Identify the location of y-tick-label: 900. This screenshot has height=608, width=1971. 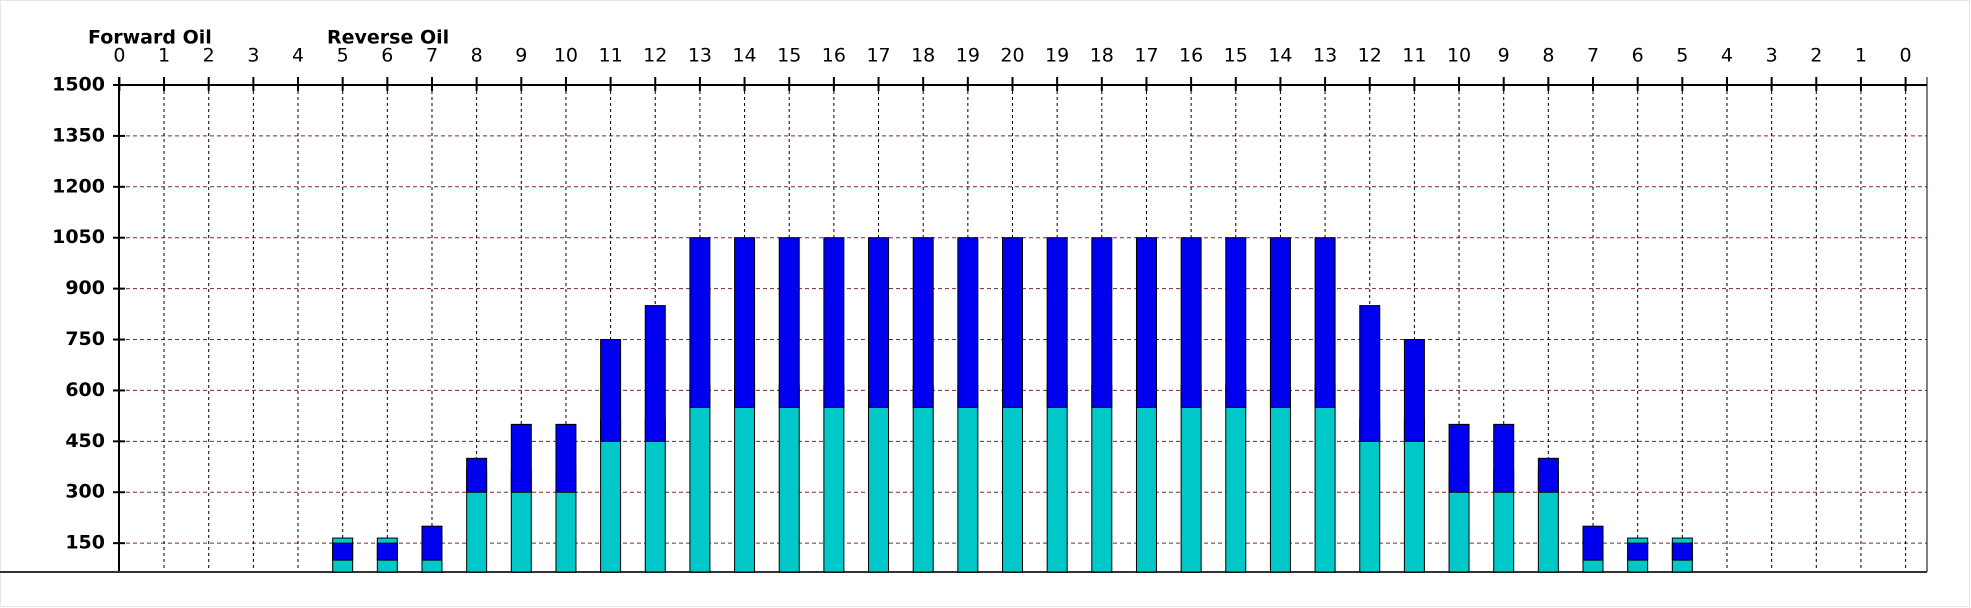
(85, 288).